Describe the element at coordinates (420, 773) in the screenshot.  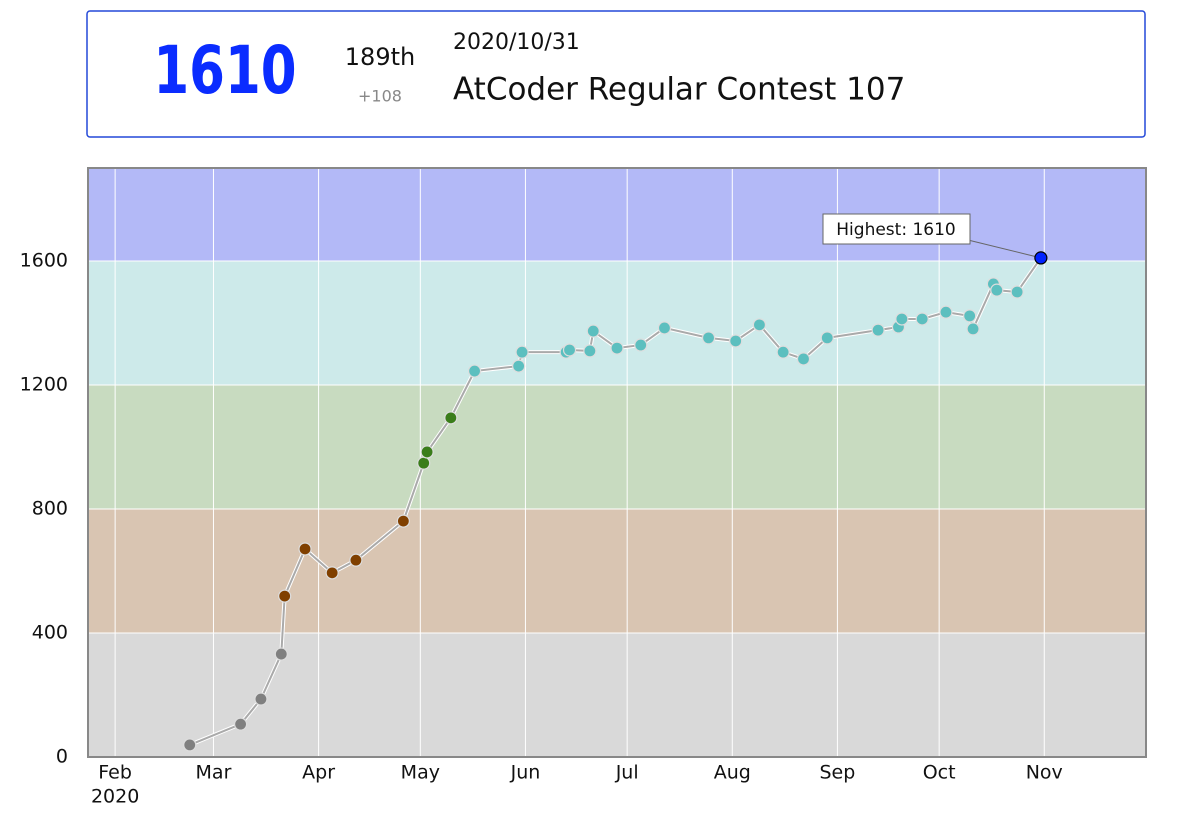
I see `x-tick-label: May` at that location.